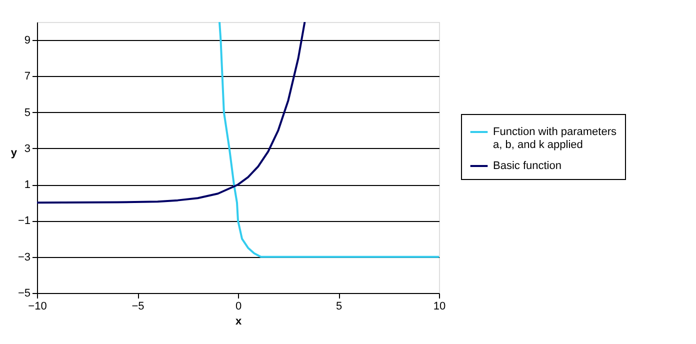 This screenshot has width=696, height=344. I want to click on legend-label: Function with parameters a, b, and k applied, so click(555, 138).